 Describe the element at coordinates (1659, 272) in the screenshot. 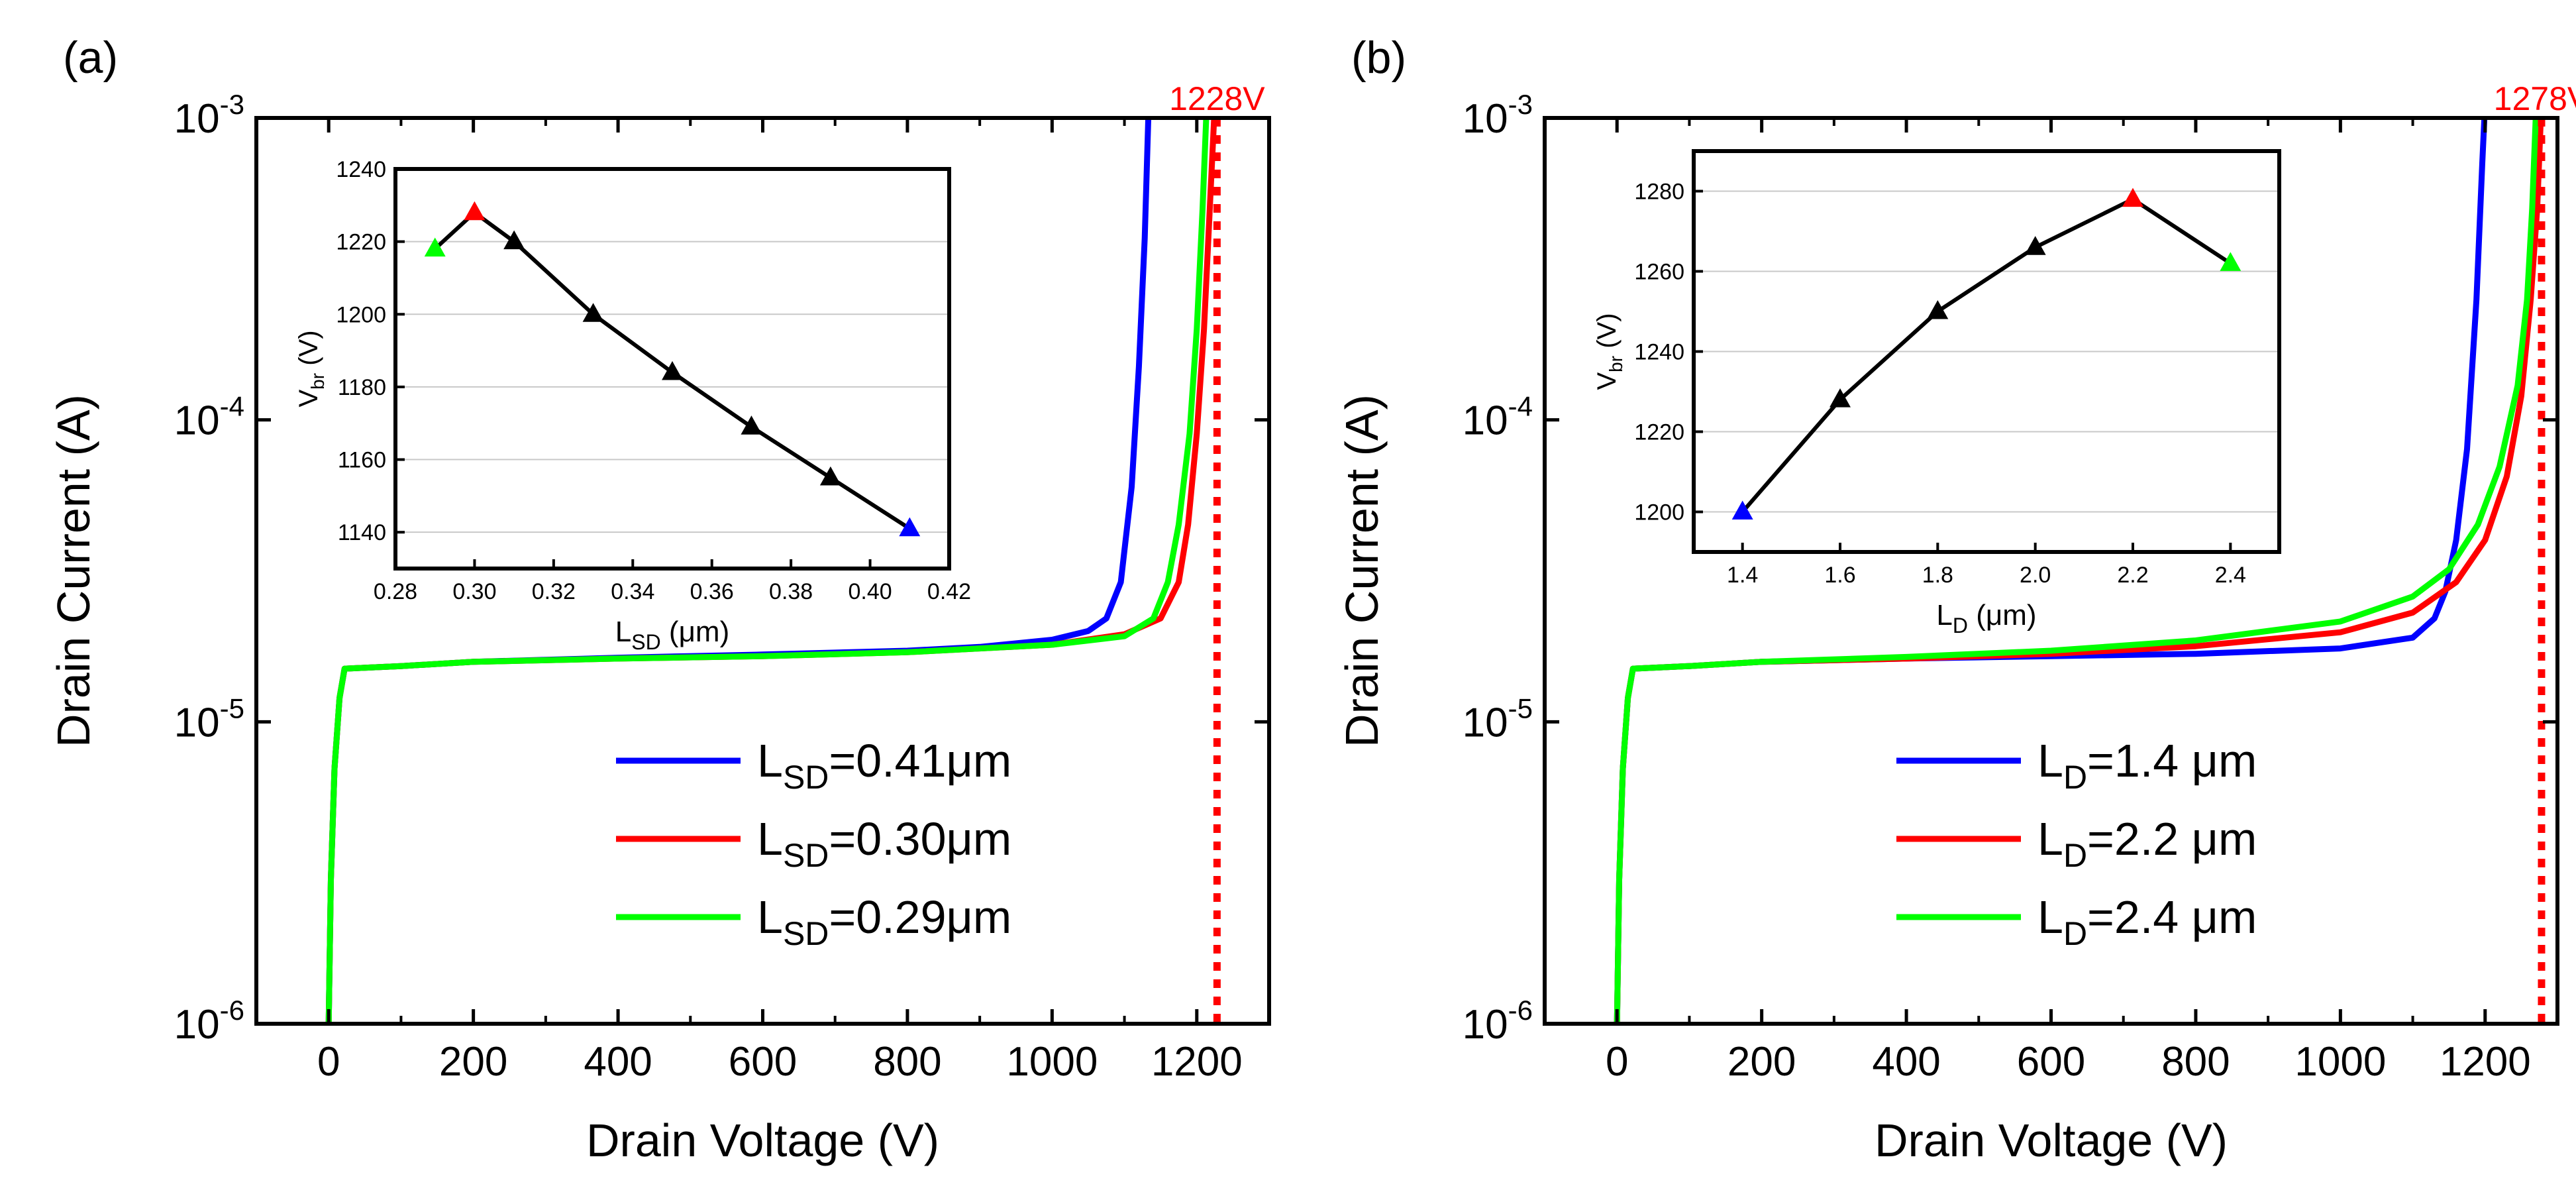

I see `inset-y-tick-label: 1260` at that location.